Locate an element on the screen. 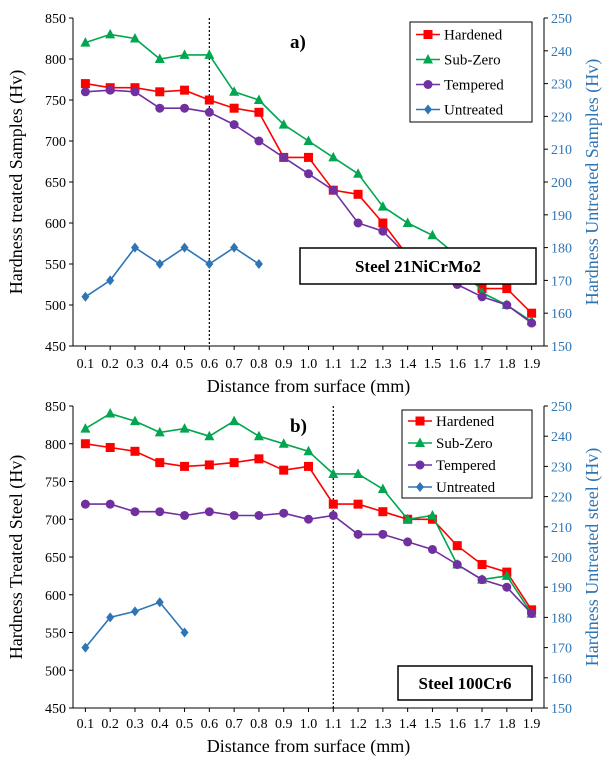 The height and width of the screenshot is (760, 608). x-tick-label: 0.5 is located at coordinates (185, 364).